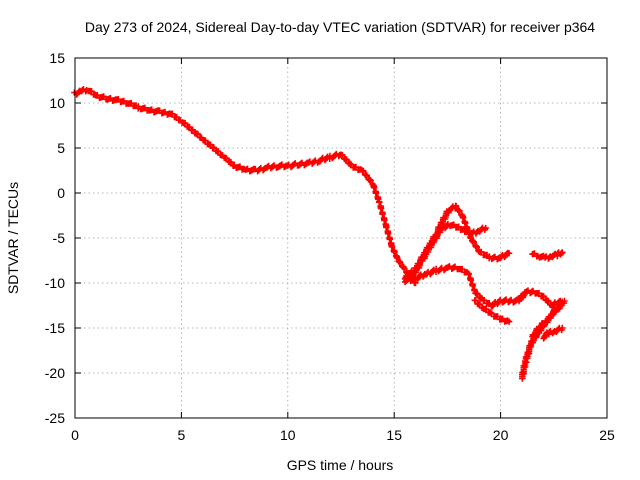  I want to click on series-final-rise, so click(548, 318).